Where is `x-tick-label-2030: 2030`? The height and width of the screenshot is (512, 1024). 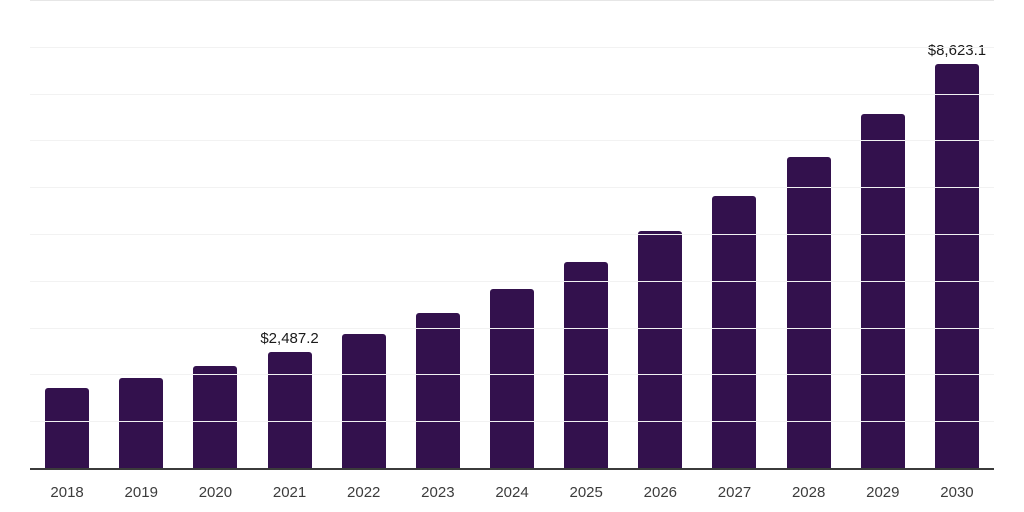
x-tick-label-2030: 2030 is located at coordinates (957, 492).